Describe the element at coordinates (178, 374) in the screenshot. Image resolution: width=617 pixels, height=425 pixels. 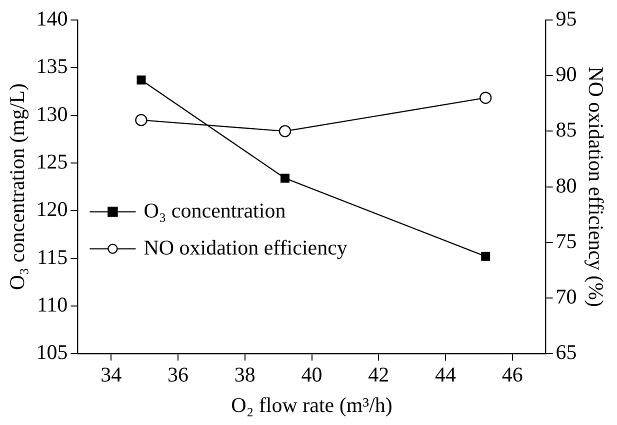
I see `x-tick-label: 36` at that location.